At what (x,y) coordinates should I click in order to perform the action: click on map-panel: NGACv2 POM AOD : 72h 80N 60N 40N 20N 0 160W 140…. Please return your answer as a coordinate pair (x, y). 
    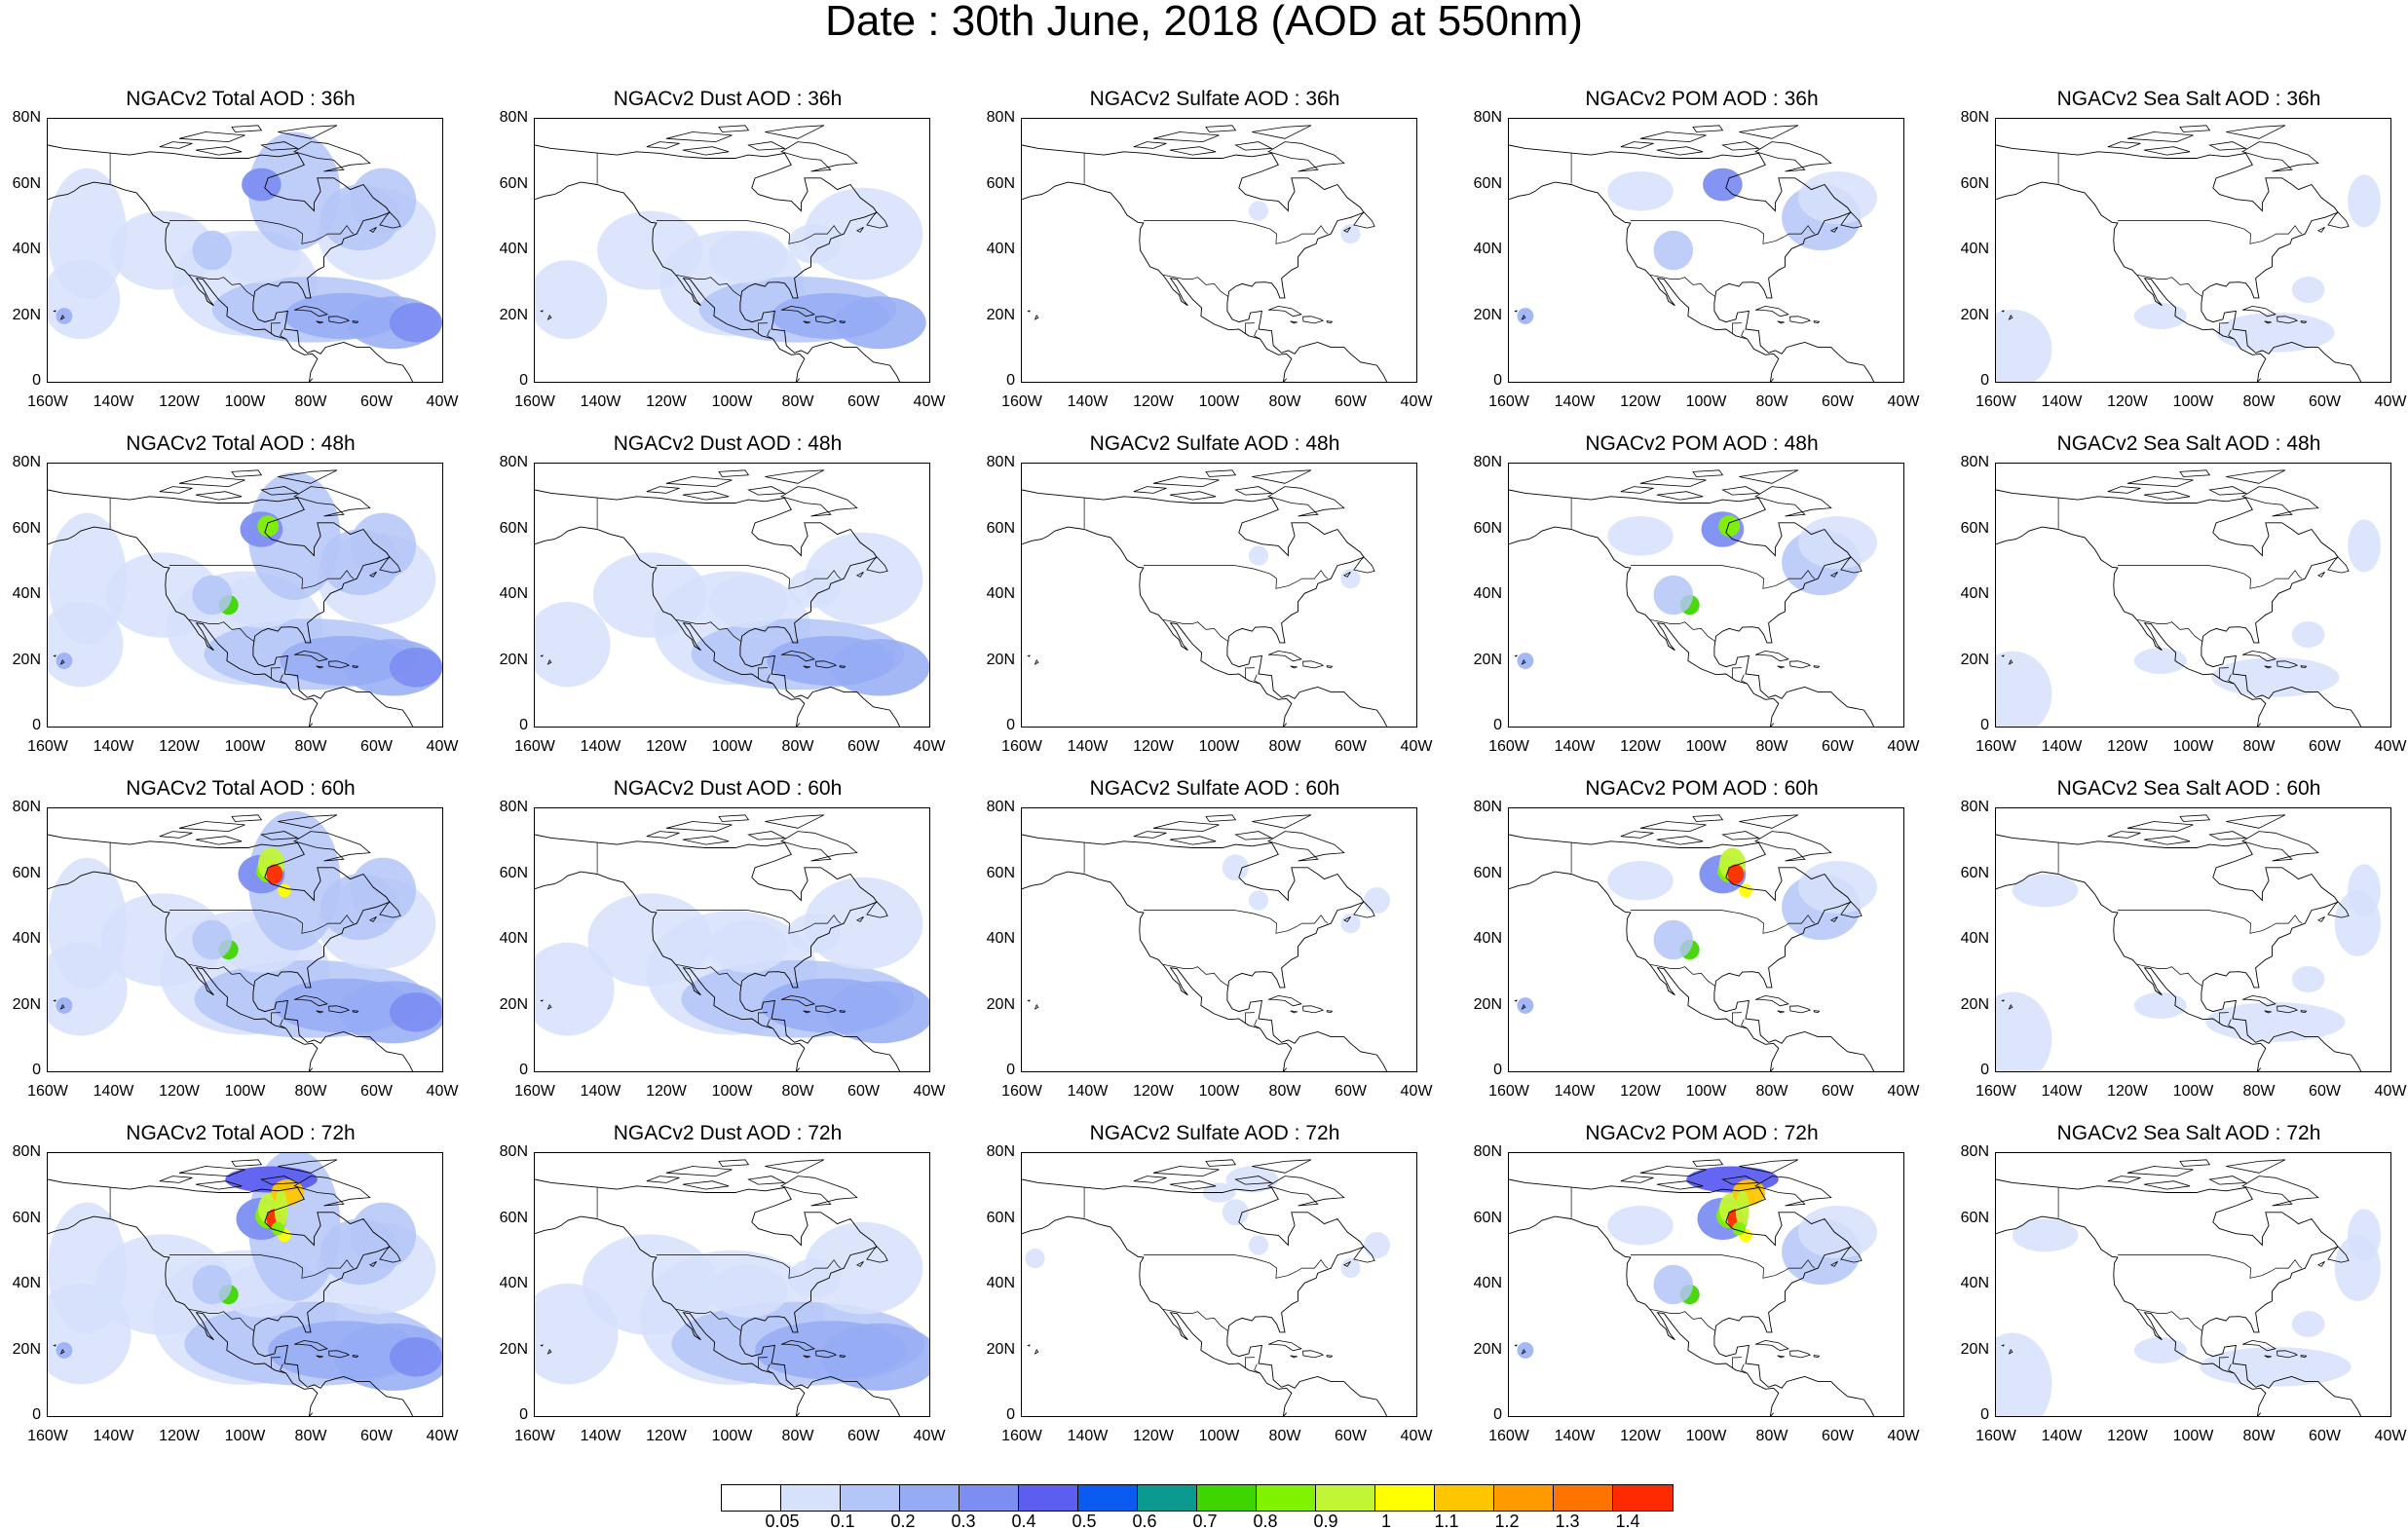
    Looking at the image, I should click on (1701, 1294).